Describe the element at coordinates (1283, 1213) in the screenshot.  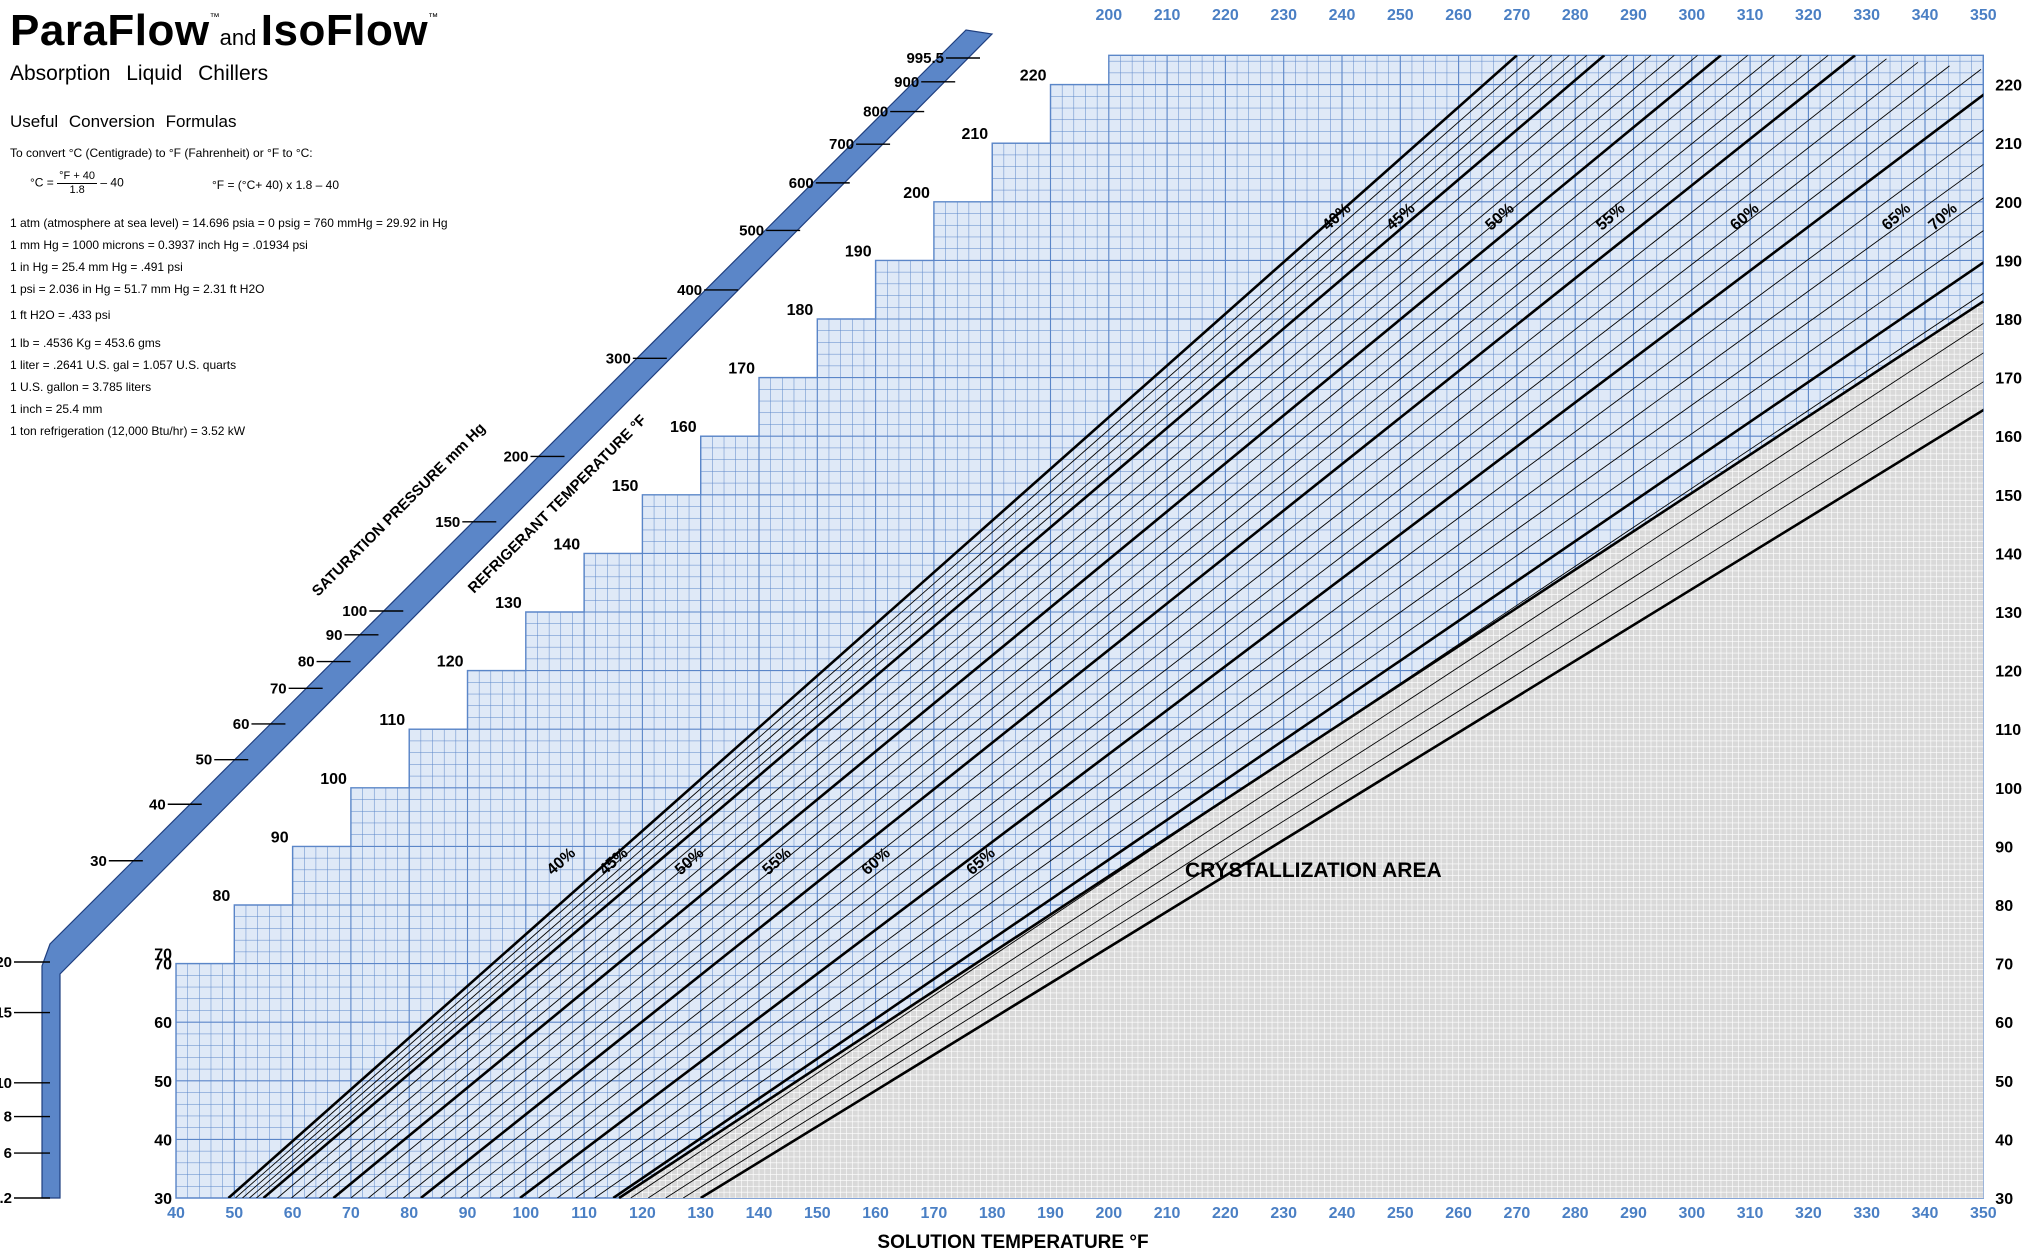
I see `x-tick-label: 230` at that location.